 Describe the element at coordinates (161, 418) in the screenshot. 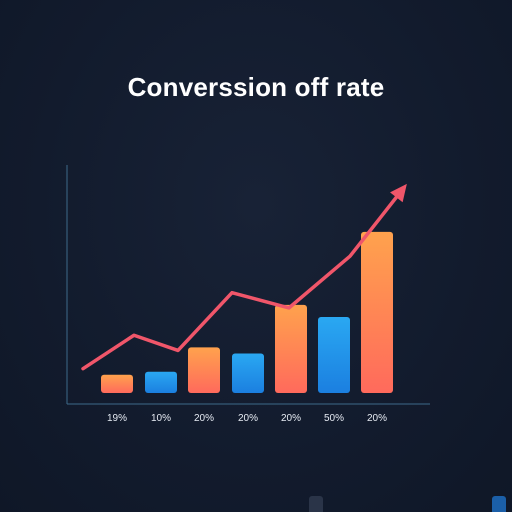

I see `x-tick-label-2: 10%` at that location.